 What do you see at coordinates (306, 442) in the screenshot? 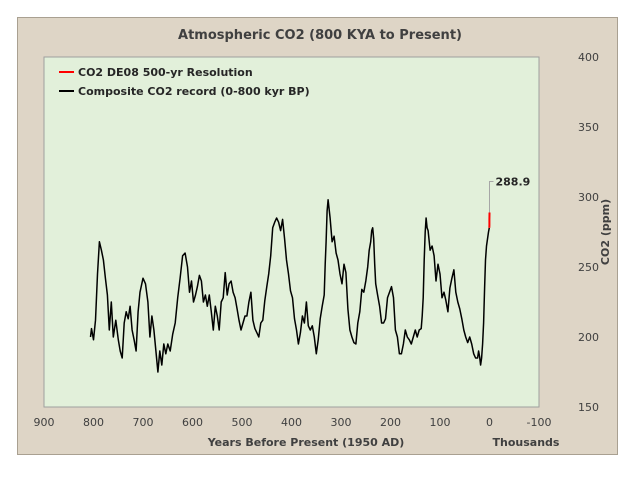
I see `x-axis-label: Years Before Present (1950 AD)` at bounding box center [306, 442].